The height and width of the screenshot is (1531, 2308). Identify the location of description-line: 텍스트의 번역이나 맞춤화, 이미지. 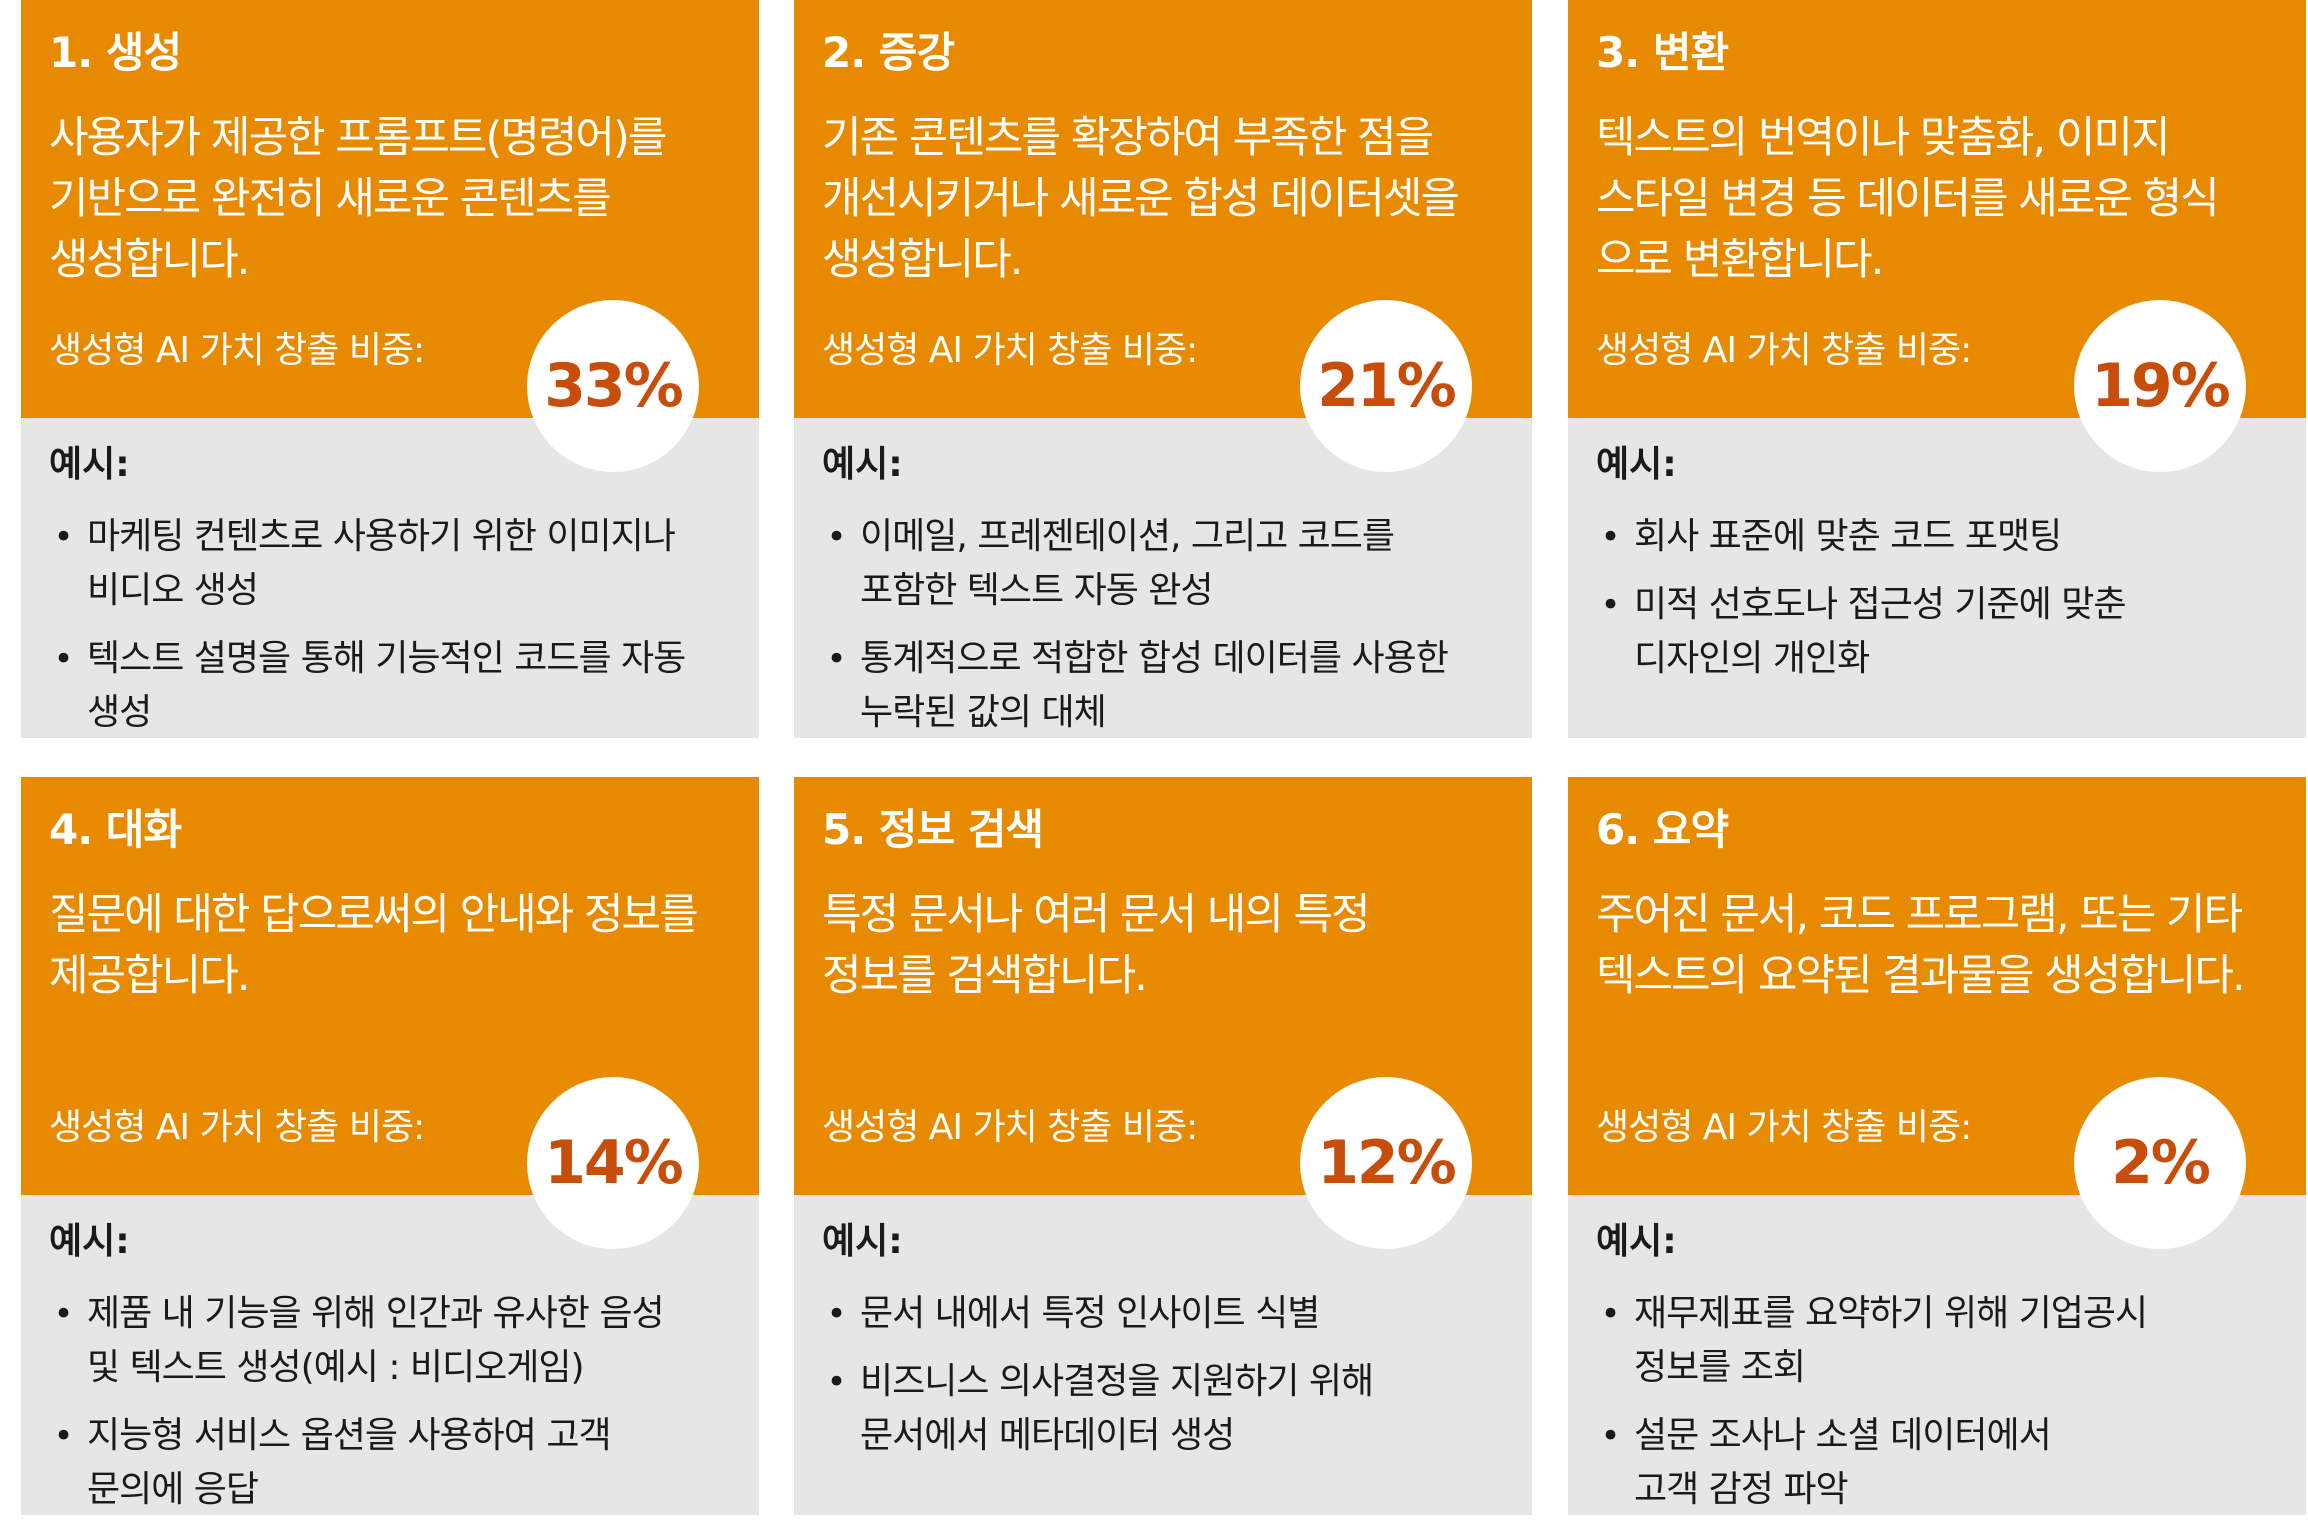
(1883, 138).